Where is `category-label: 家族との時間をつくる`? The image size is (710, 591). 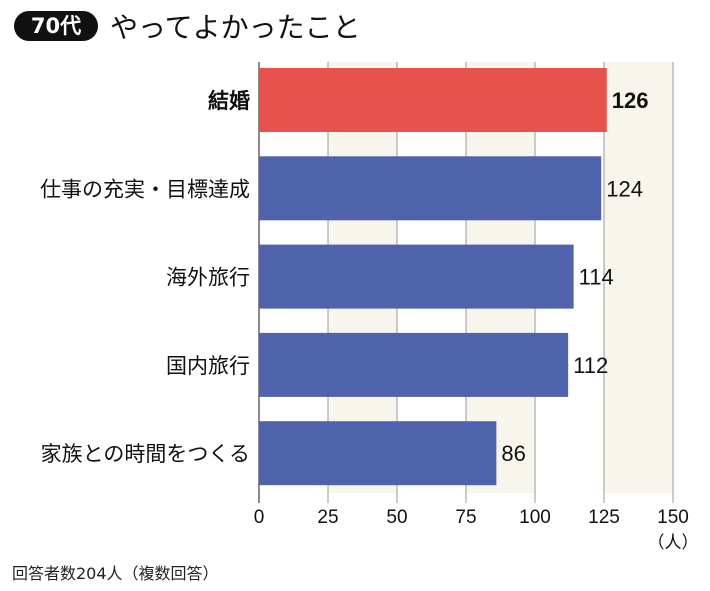 category-label: 家族との時間をつくる is located at coordinates (145, 454).